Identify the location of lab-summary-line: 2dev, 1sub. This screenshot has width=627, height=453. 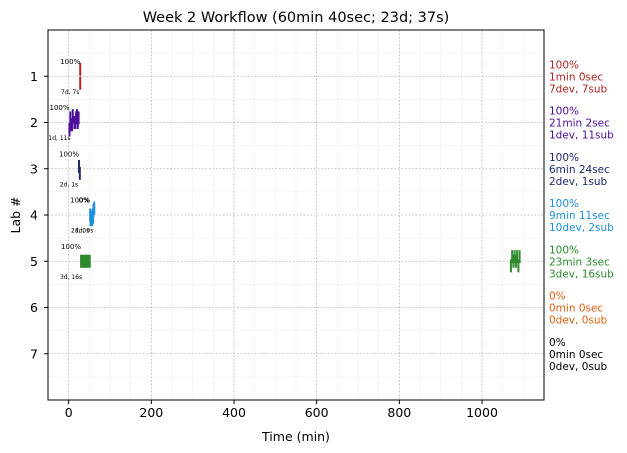
(578, 182).